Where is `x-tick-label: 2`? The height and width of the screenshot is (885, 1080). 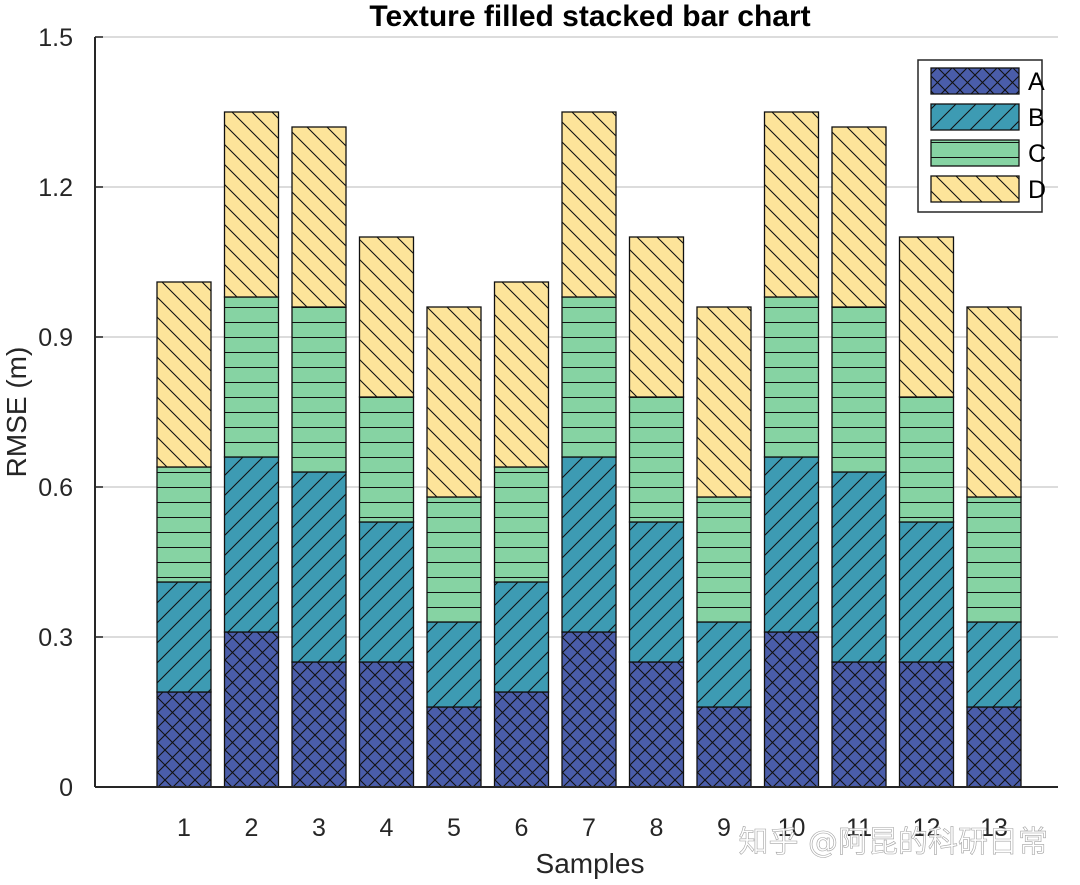
x-tick-label: 2 is located at coordinates (252, 828).